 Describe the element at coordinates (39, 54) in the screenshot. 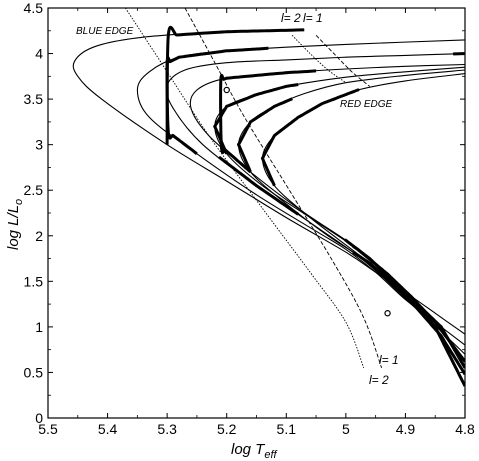

I see `y-tick-label: 4` at that location.